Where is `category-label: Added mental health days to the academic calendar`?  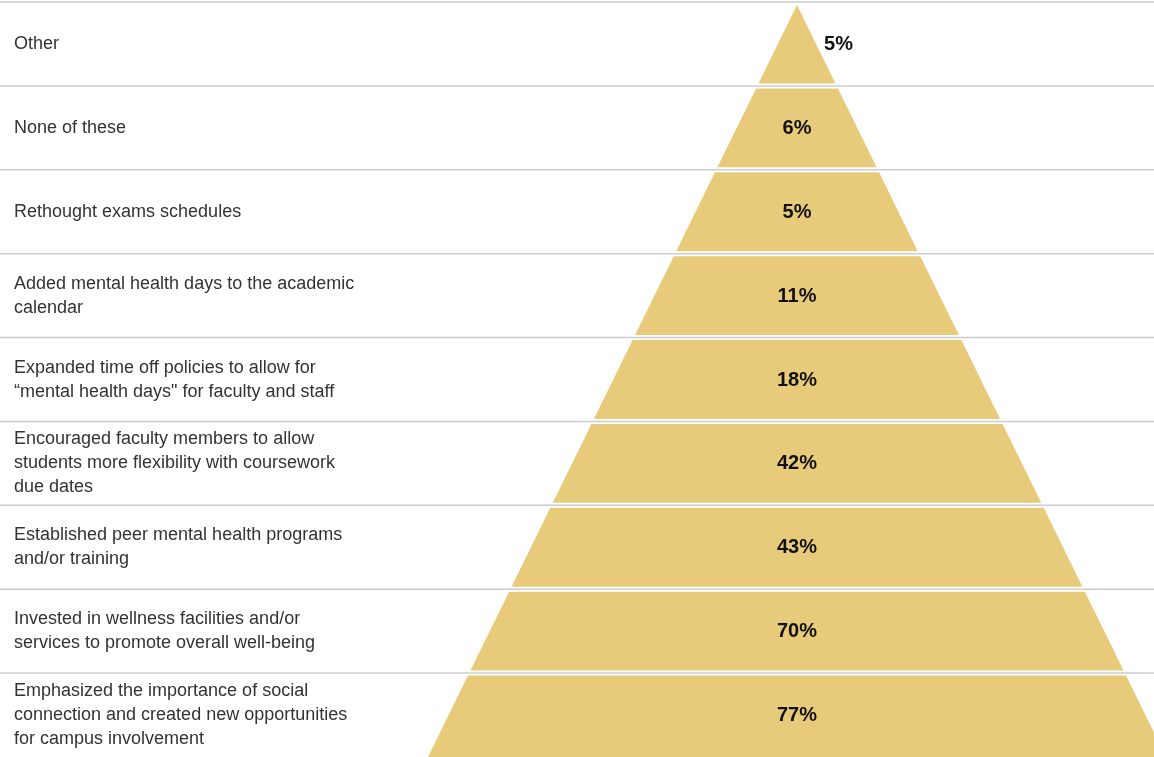 category-label: Added mental health days to the academic calendar is located at coordinates (184, 294).